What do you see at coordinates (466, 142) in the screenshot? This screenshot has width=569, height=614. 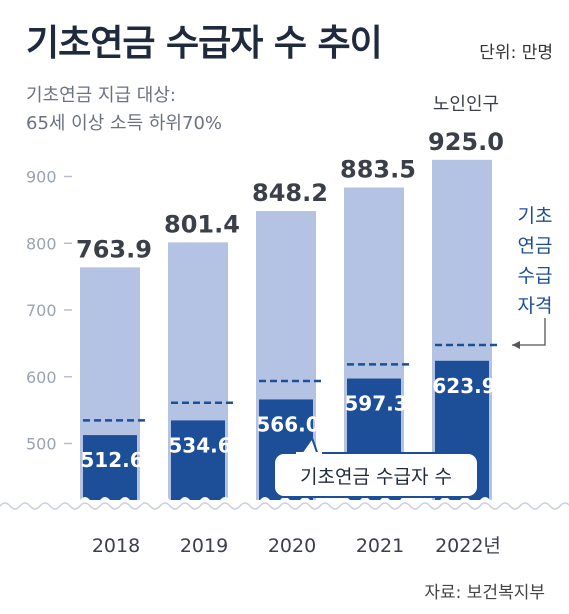 I see `elderly-value-label: 925.0` at bounding box center [466, 142].